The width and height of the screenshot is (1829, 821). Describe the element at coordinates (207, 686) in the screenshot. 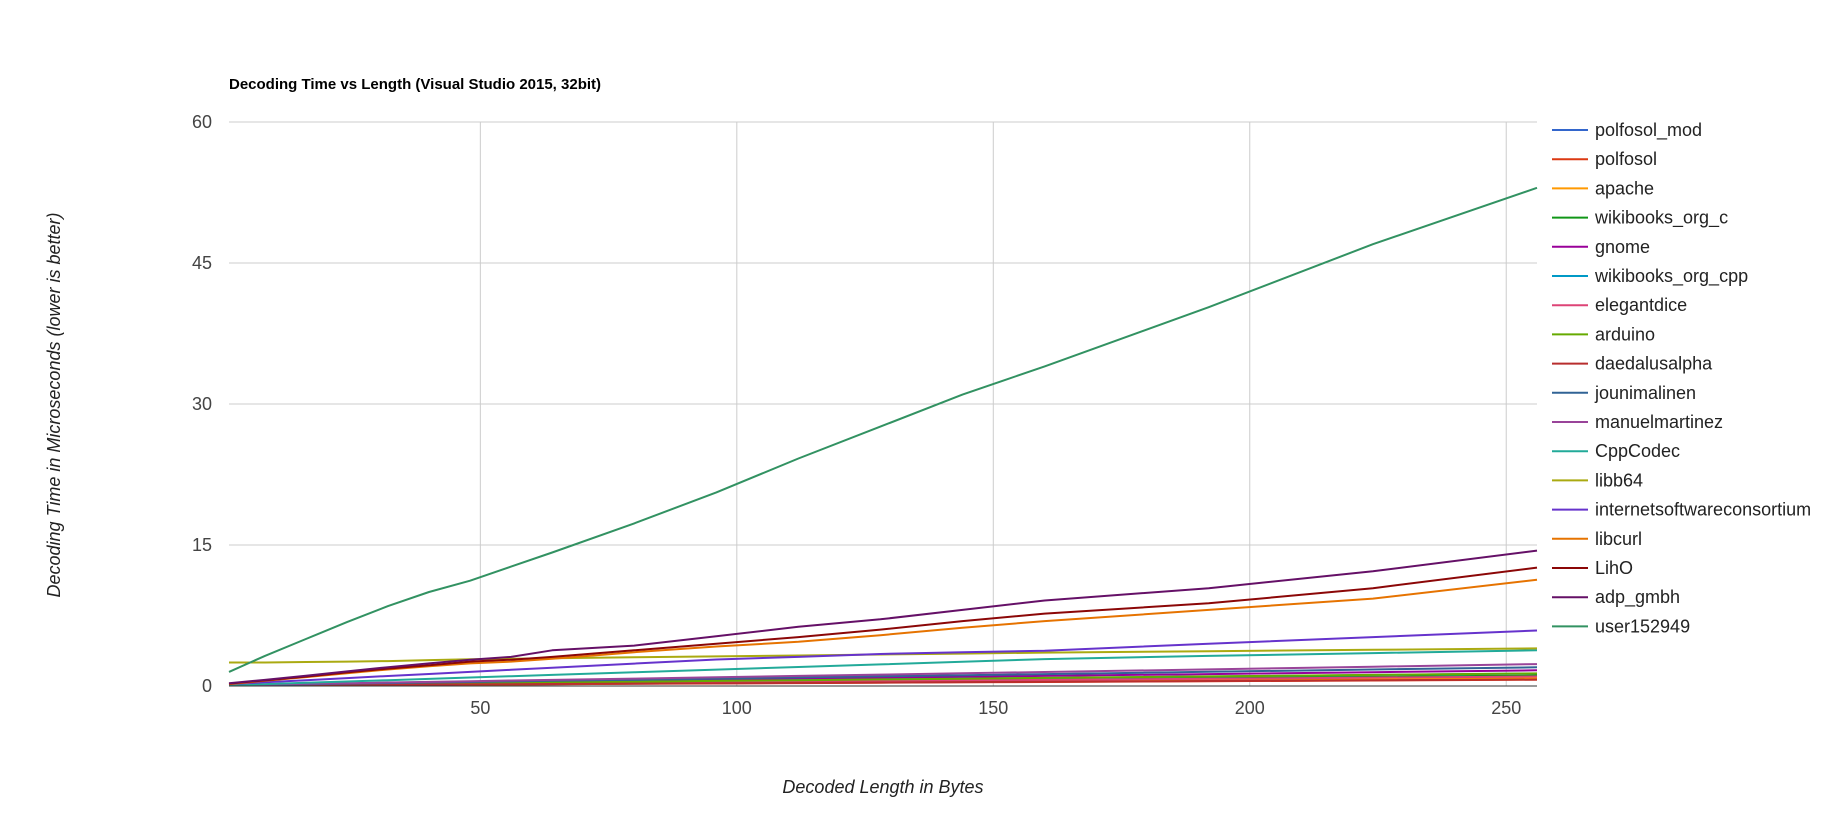

I see `y-tick-label: 0` at that location.